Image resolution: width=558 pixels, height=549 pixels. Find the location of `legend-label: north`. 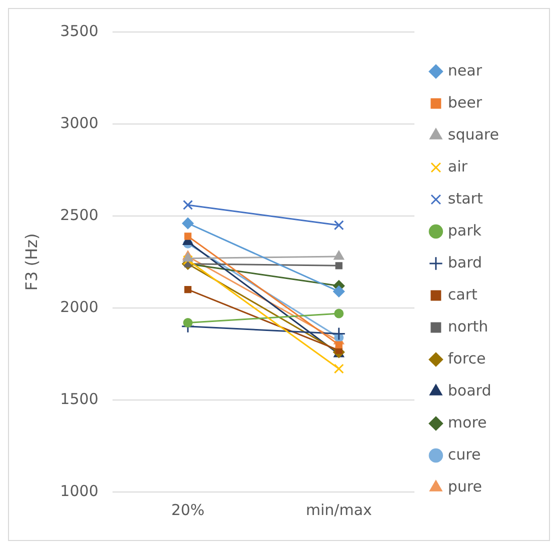

legend-label: north is located at coordinates (468, 326).